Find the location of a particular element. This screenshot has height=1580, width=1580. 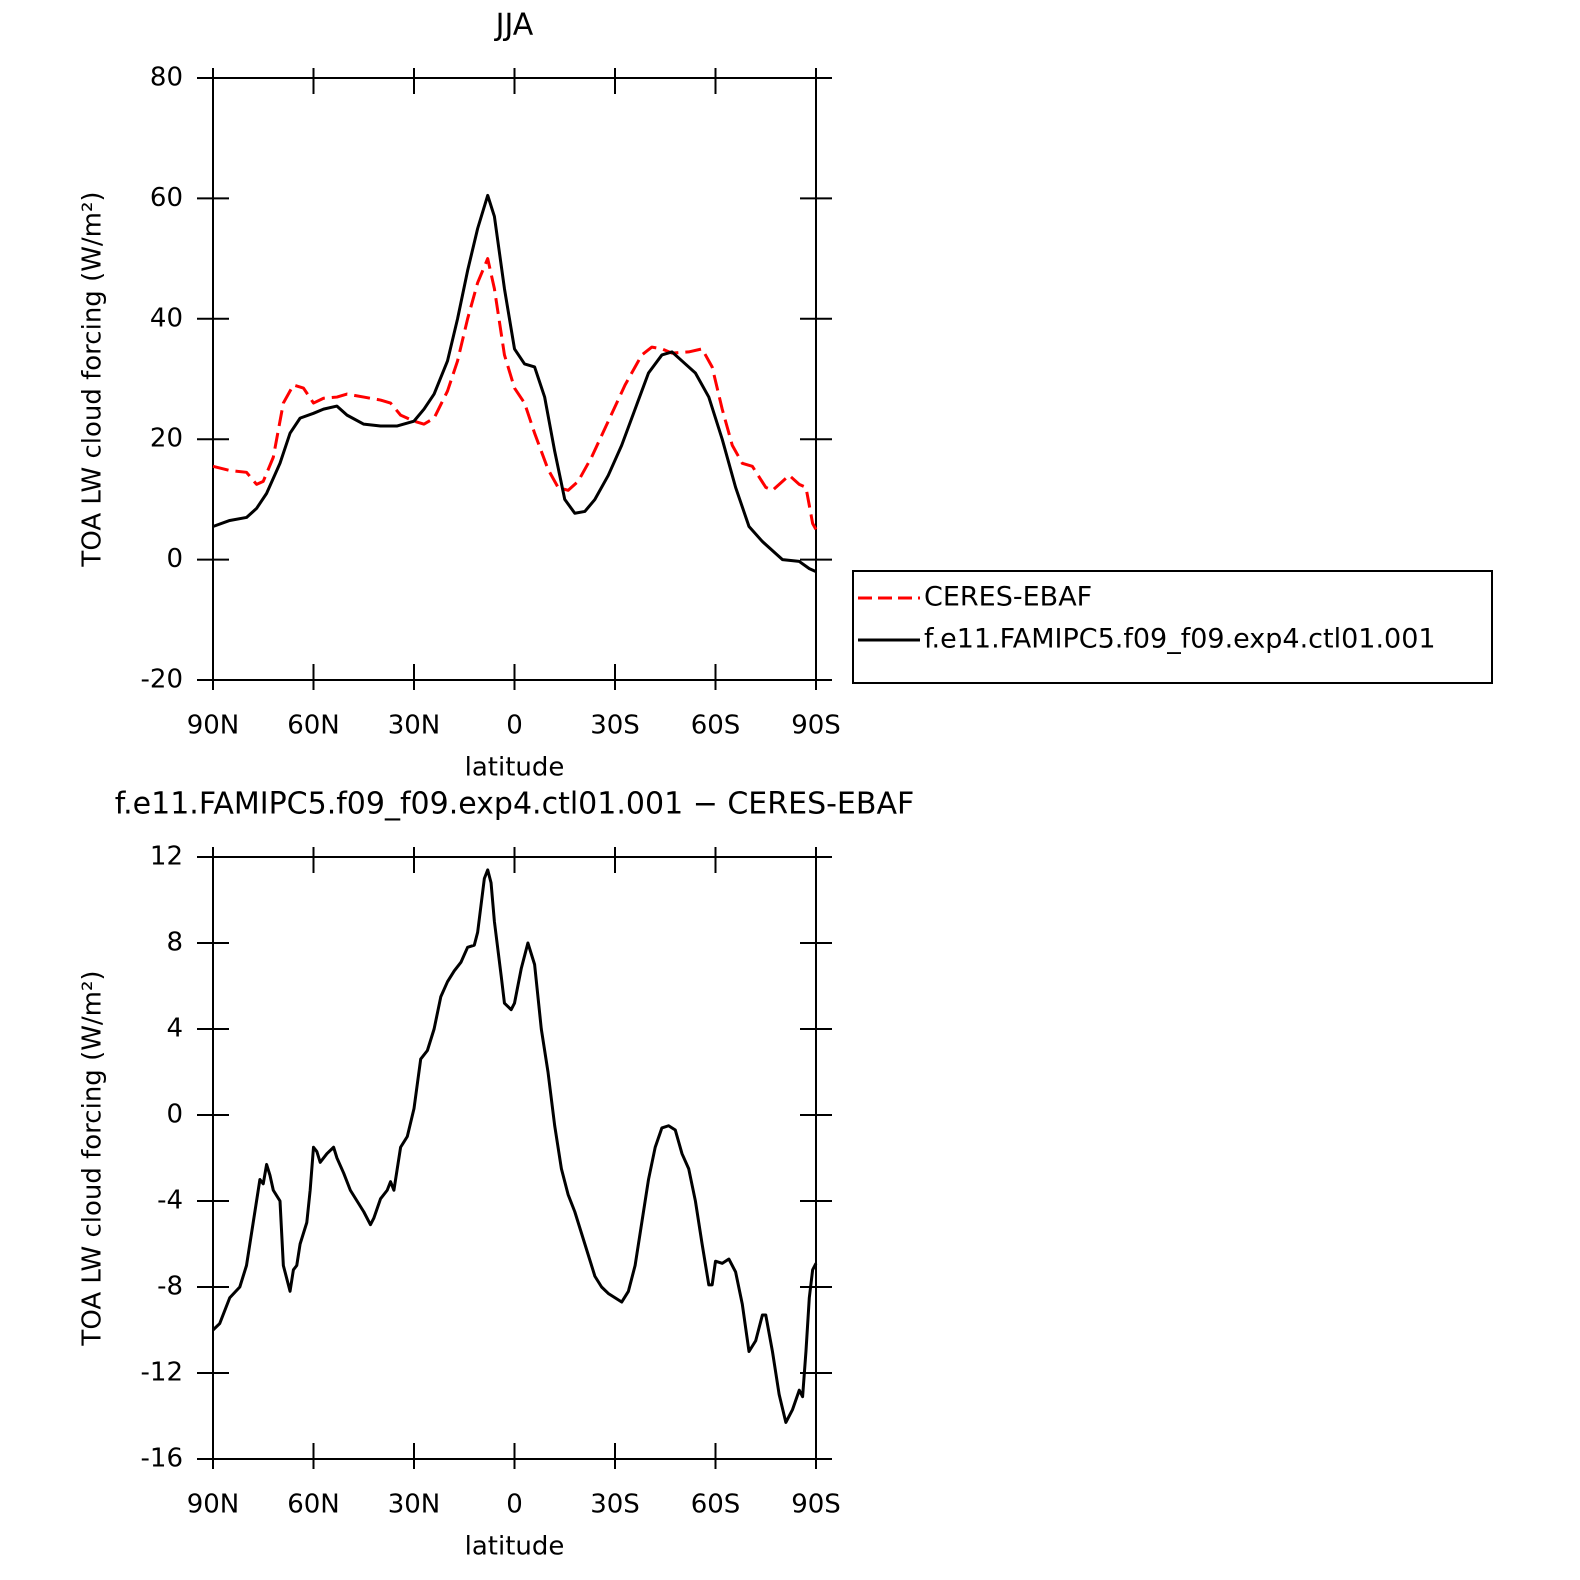

y-tick-label: -12 is located at coordinates (162, 1373).